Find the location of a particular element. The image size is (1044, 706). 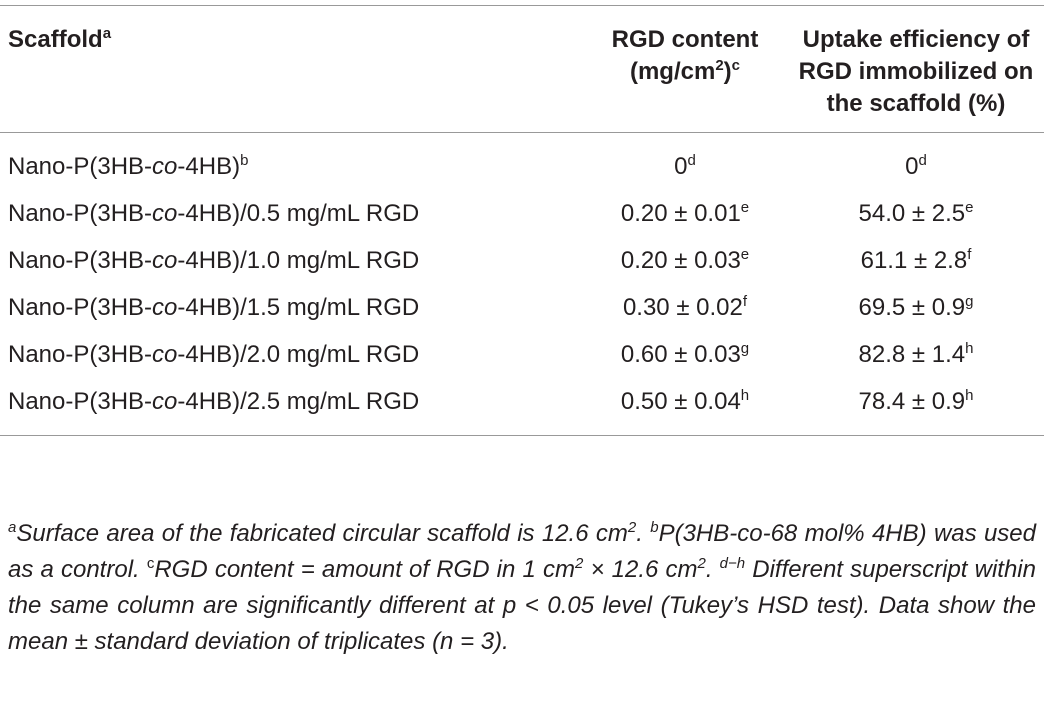

table-cell: 78.4 ± 0.9h is located at coordinates (916, 407).